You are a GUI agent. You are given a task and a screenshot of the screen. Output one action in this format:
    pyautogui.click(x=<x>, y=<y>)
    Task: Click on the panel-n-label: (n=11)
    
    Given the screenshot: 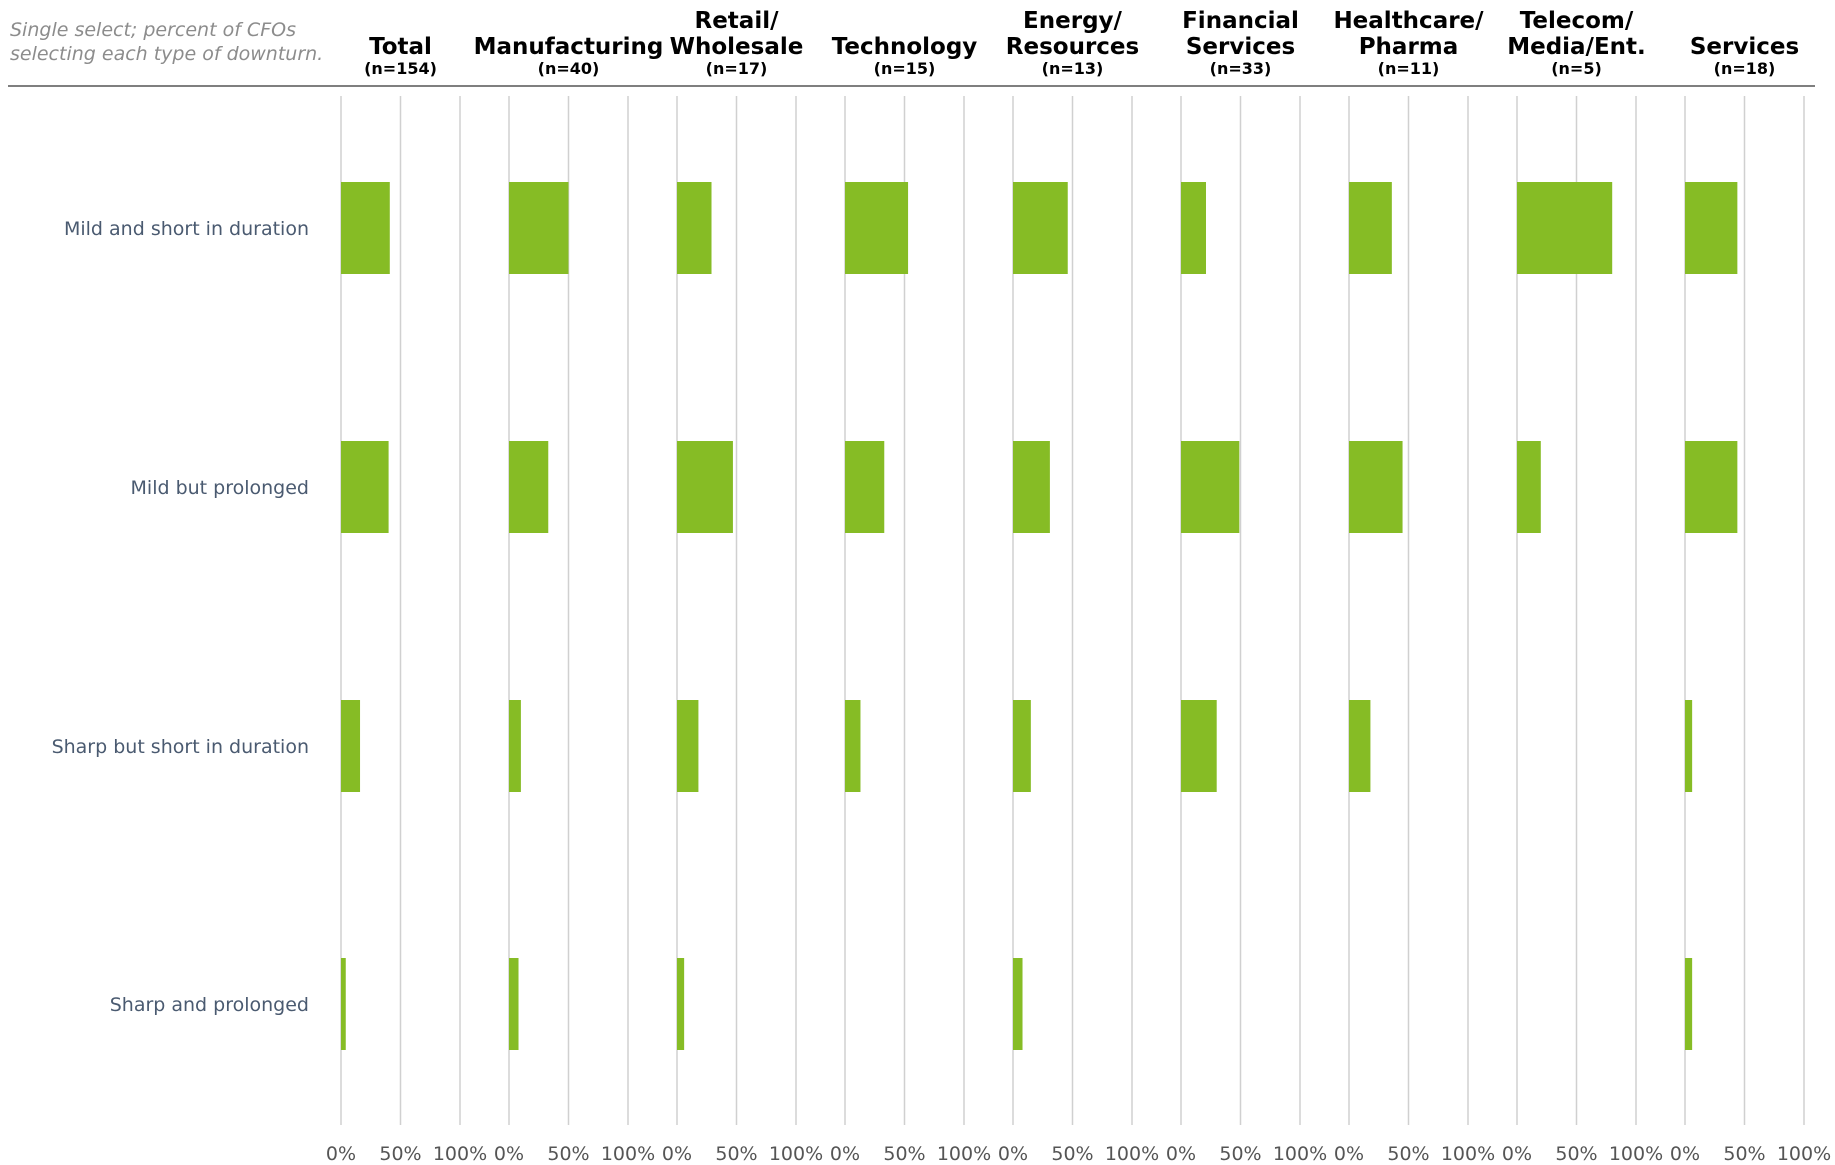 What is the action you would take?
    pyautogui.click(x=1409, y=68)
    